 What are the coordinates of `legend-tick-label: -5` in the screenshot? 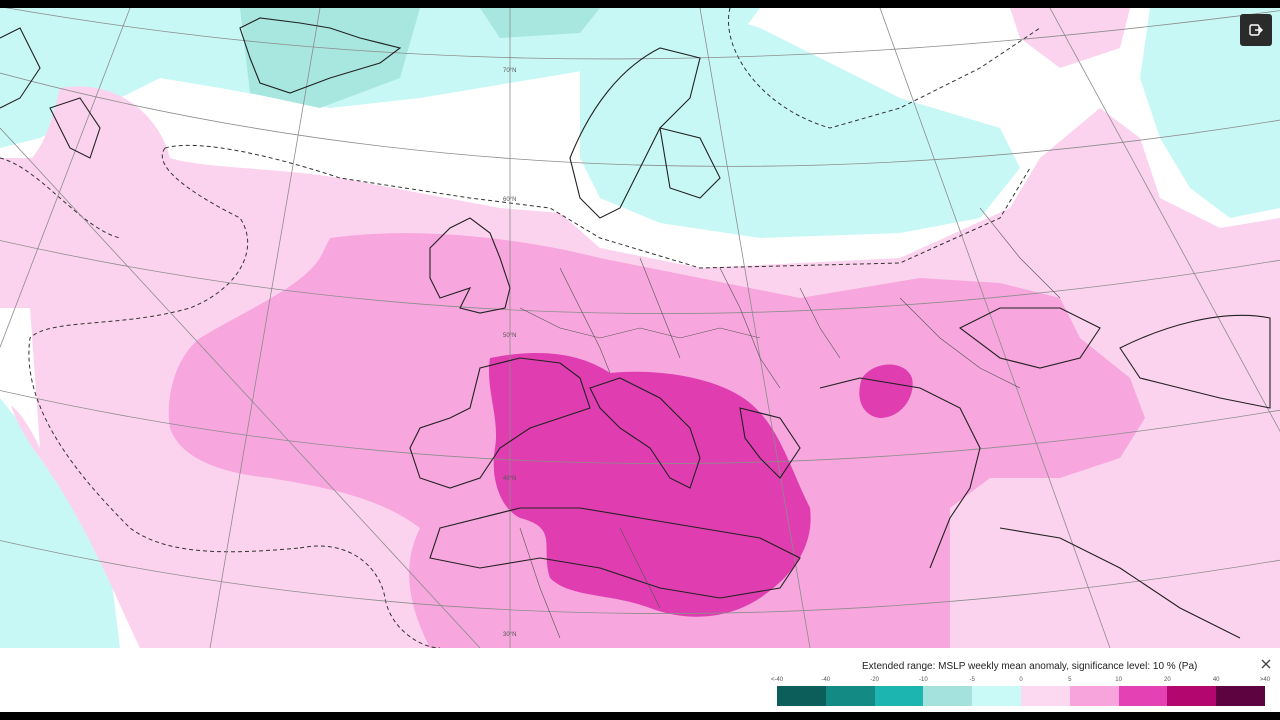 It's located at (972, 680).